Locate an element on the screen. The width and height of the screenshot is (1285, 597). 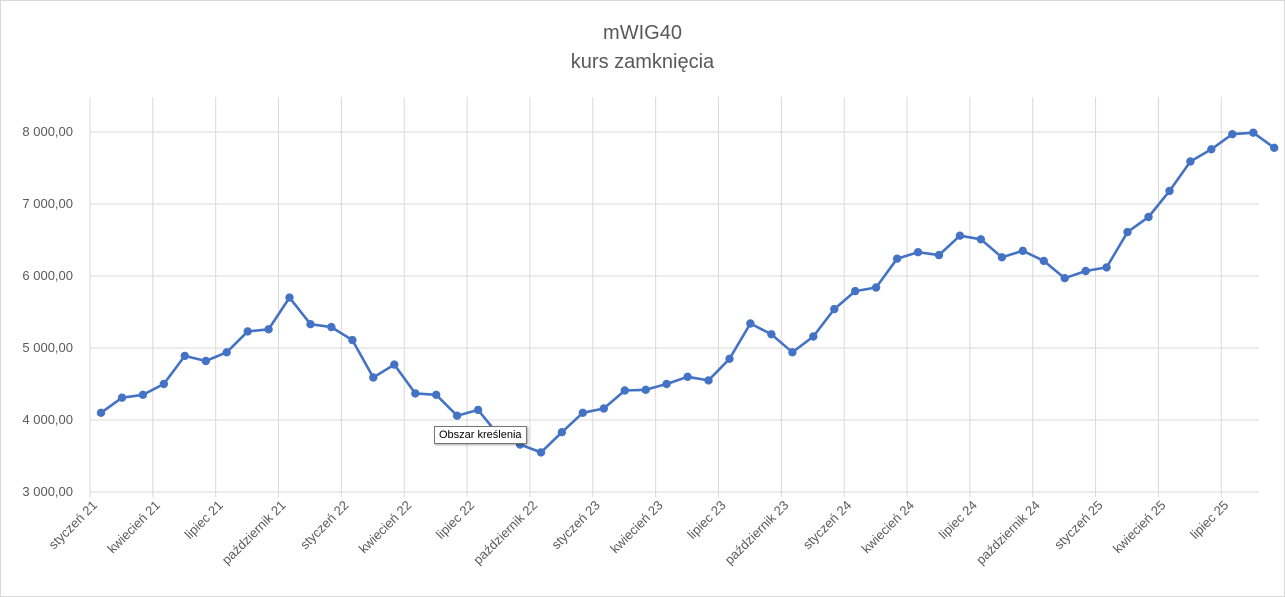
y-tick-label: 6 000,00 is located at coordinates (47, 275).